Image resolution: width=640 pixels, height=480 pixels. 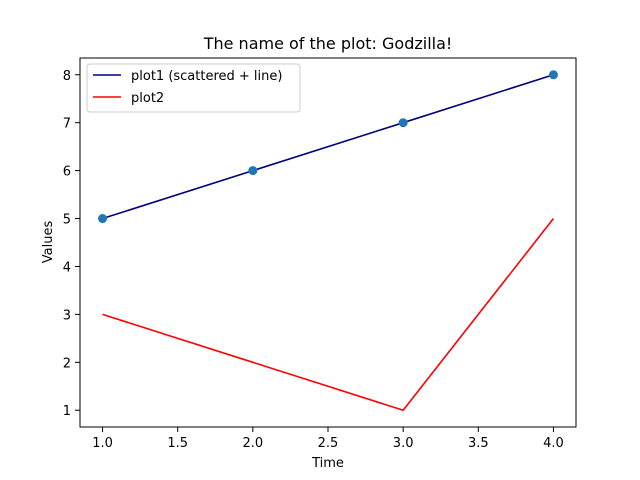 What do you see at coordinates (253, 443) in the screenshot?
I see `x-tick-label: 2.0` at bounding box center [253, 443].